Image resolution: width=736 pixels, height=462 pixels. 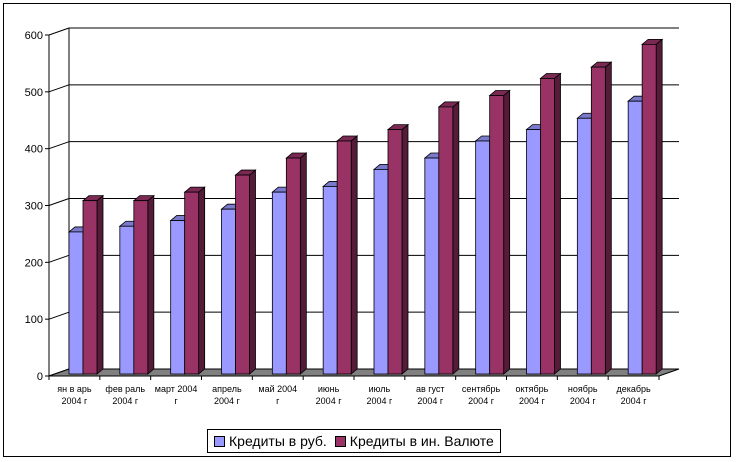 I want to click on y-tick-label: 0, so click(x=40, y=377).